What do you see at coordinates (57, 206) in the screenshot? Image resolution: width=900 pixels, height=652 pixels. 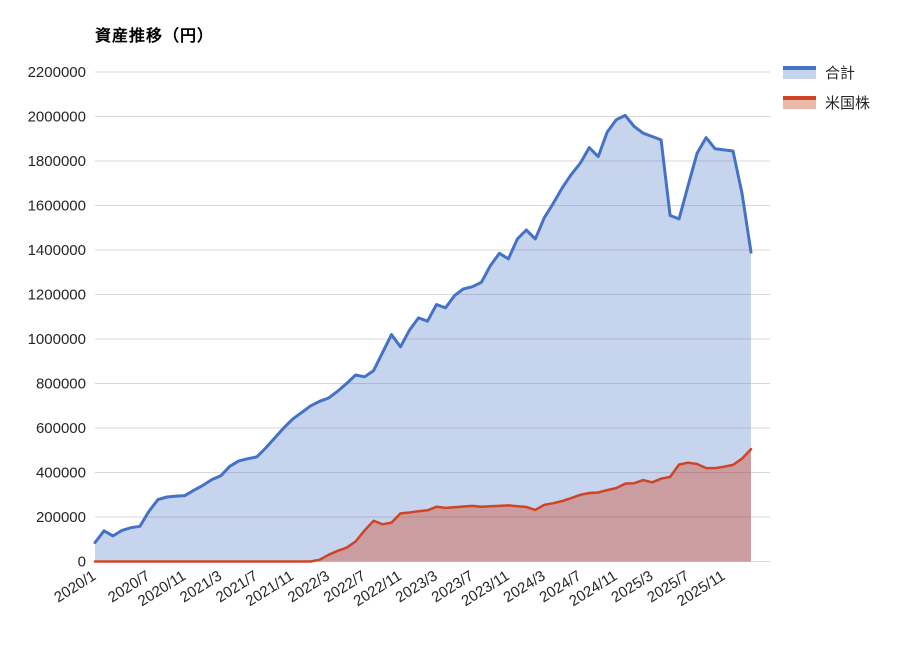 I see `y-axis-tick-label: 1600000` at bounding box center [57, 206].